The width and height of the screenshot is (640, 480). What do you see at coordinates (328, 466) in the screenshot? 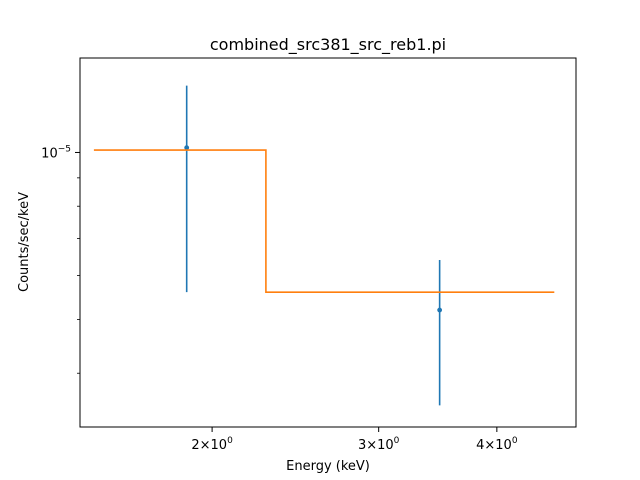
I see `x-axis-label: Energy (keV)` at bounding box center [328, 466].